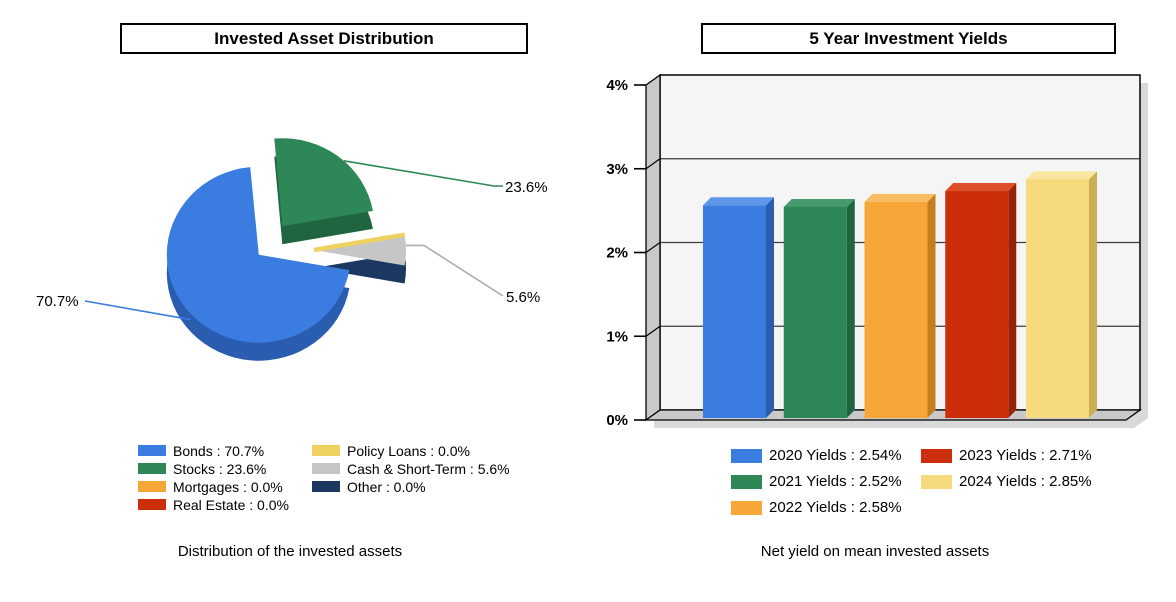  Describe the element at coordinates (326, 451) in the screenshot. I see `policy-loans-swatch` at that location.